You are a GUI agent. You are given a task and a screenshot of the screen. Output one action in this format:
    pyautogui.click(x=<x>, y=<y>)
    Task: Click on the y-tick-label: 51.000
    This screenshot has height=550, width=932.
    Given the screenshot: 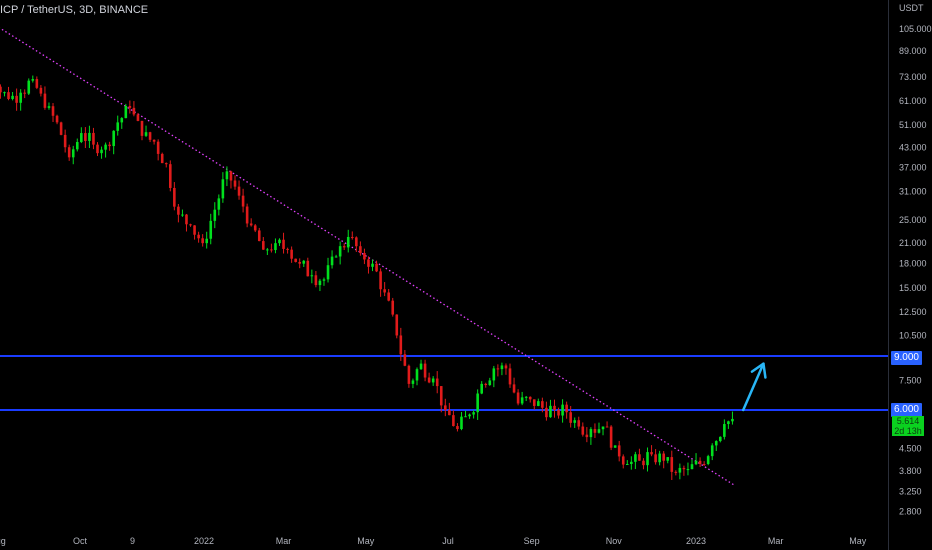 What is the action you would take?
    pyautogui.click(x=913, y=125)
    